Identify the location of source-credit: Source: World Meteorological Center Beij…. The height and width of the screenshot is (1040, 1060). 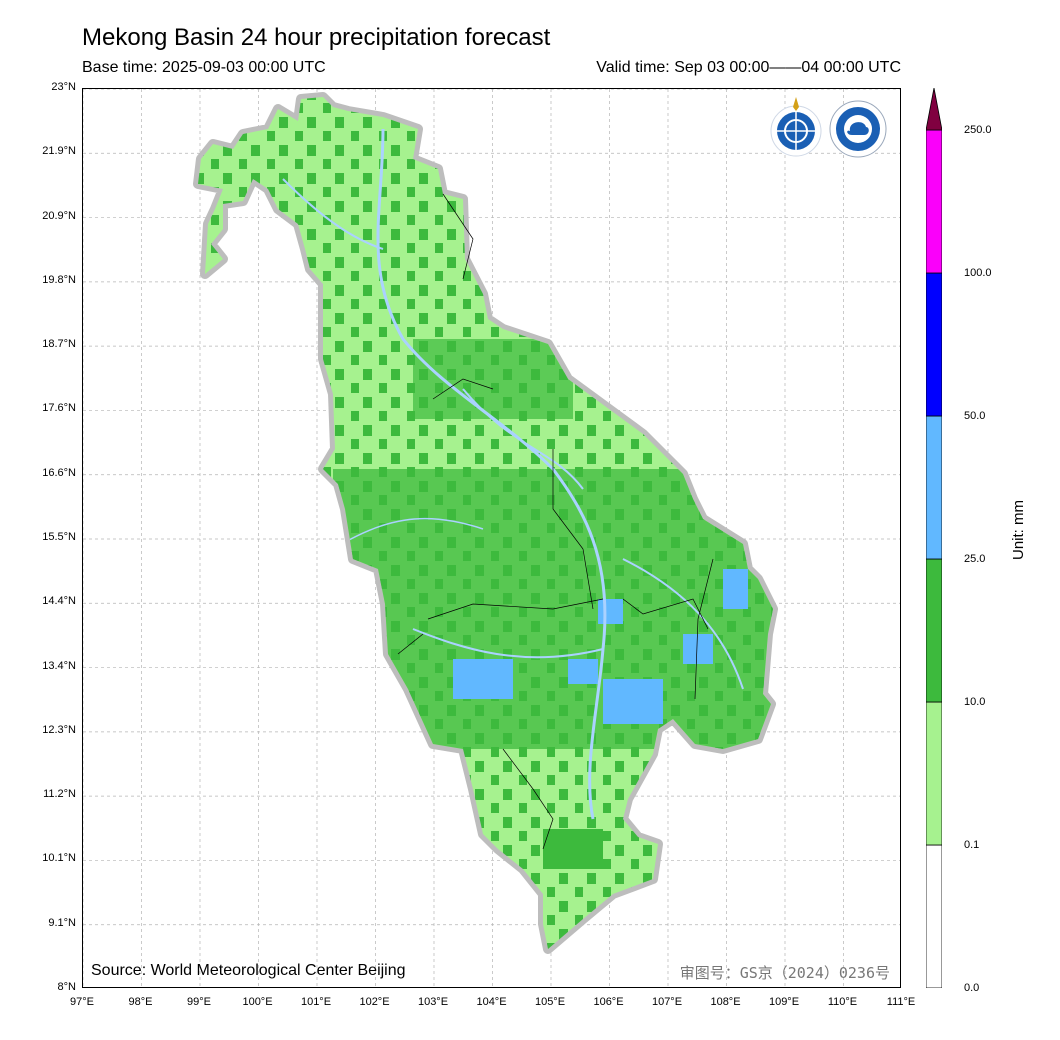
(248, 970).